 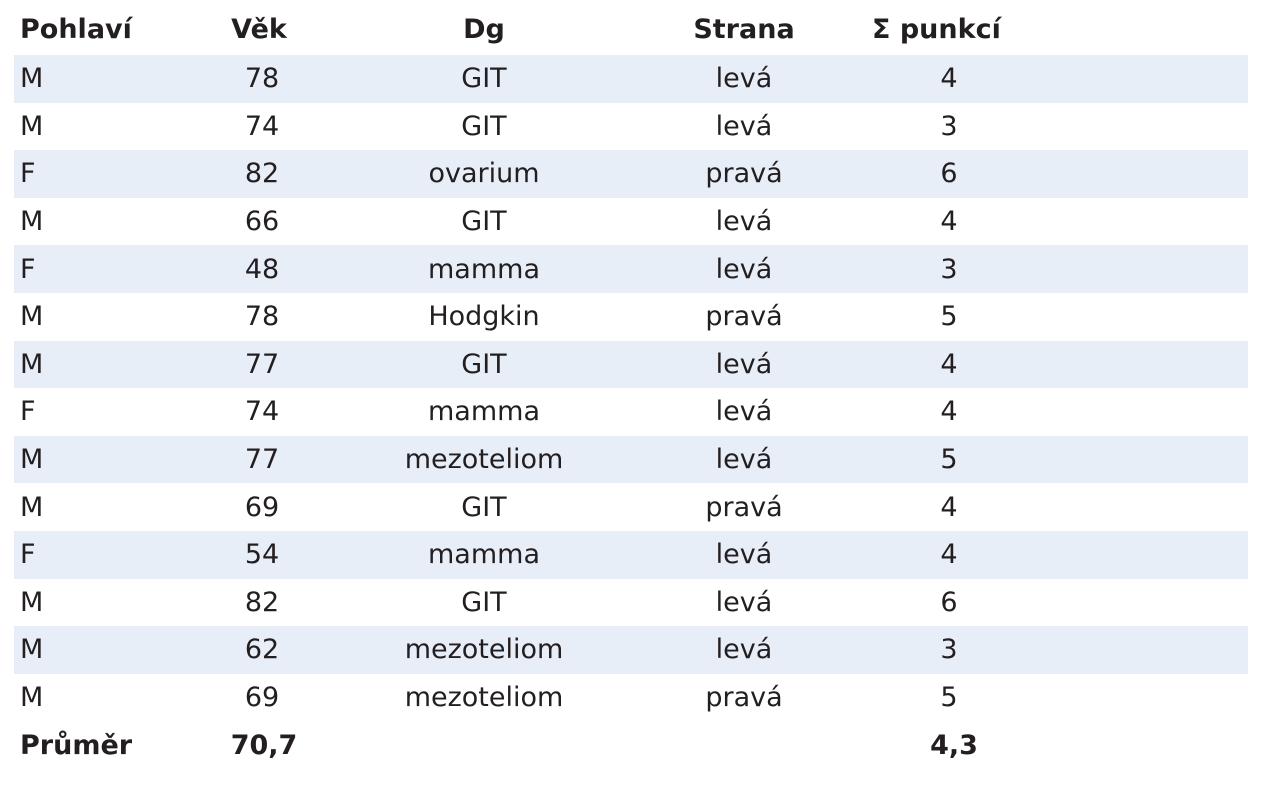 What do you see at coordinates (76, 745) in the screenshot?
I see `footer-label: Průměr` at bounding box center [76, 745].